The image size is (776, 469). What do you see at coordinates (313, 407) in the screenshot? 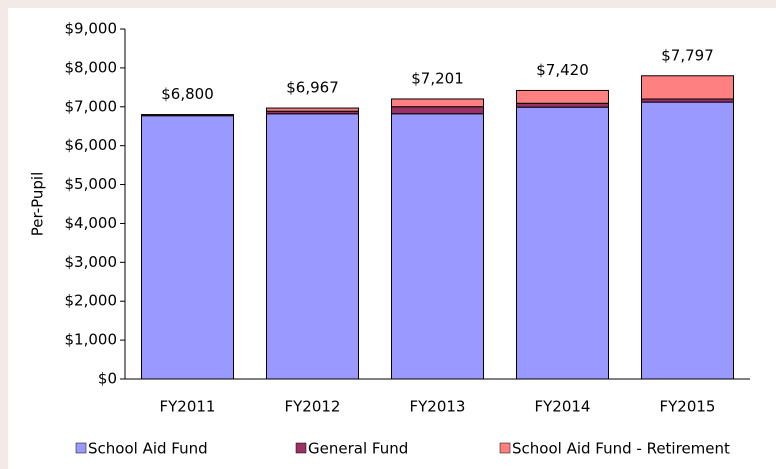
I see `x-tick-label: FY2012` at bounding box center [313, 407].